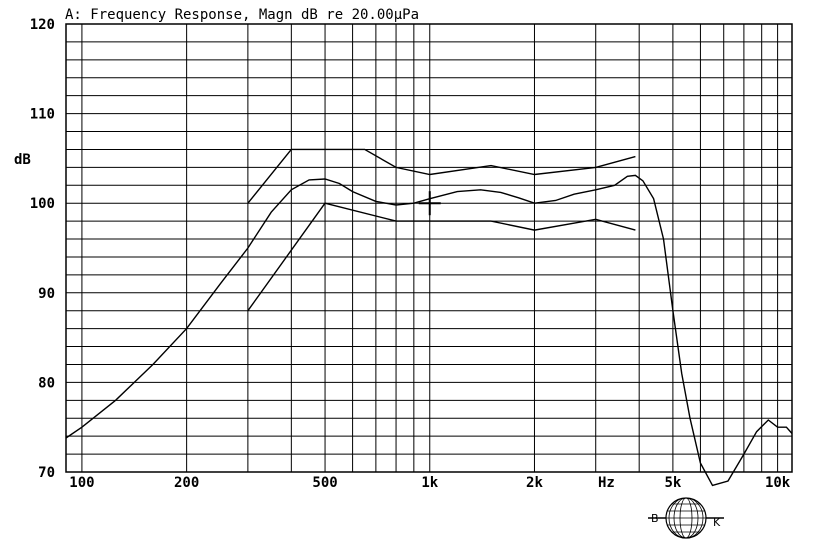  Describe the element at coordinates (672, 483) in the screenshot. I see `x-tick-label: 5k` at that location.